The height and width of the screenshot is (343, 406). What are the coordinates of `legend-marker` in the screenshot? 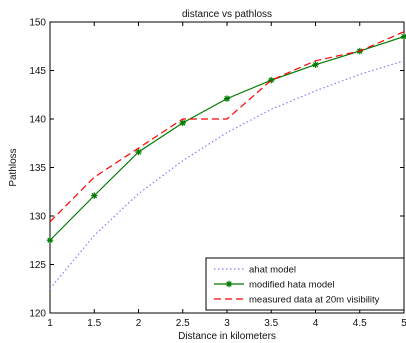 It's located at (229, 284).